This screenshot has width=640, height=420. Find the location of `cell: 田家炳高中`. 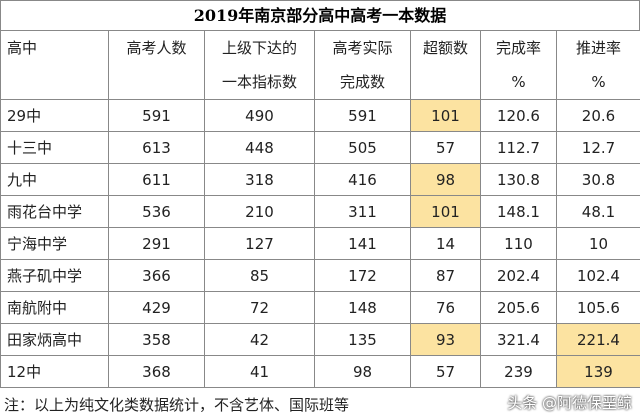

cell: 田家炳高中 is located at coordinates (54, 339).